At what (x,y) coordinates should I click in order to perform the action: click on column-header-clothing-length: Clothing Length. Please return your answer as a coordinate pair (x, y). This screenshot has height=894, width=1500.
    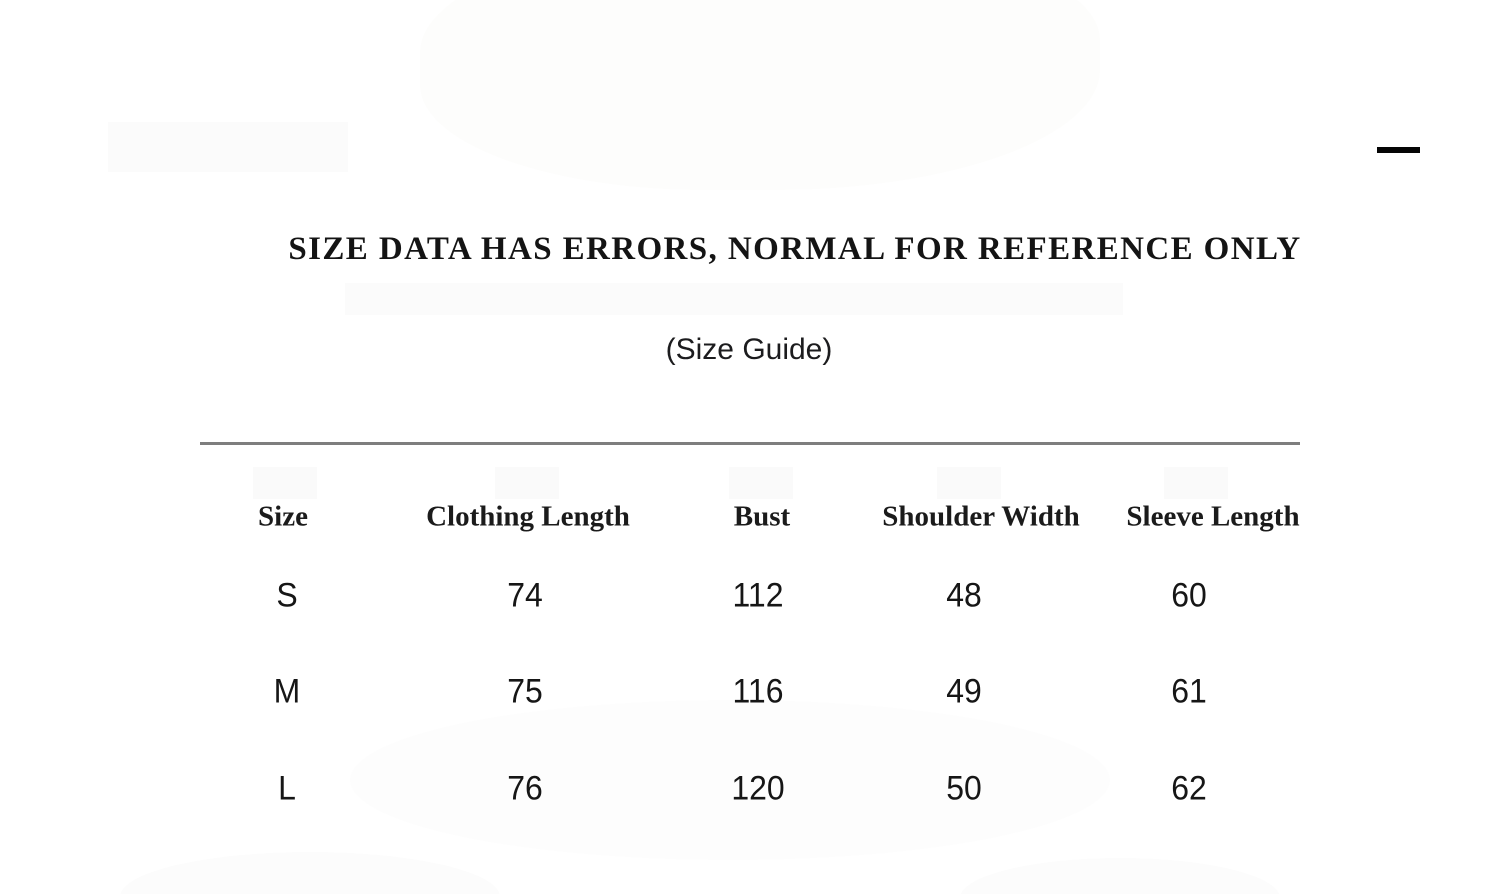
    Looking at the image, I should click on (528, 516).